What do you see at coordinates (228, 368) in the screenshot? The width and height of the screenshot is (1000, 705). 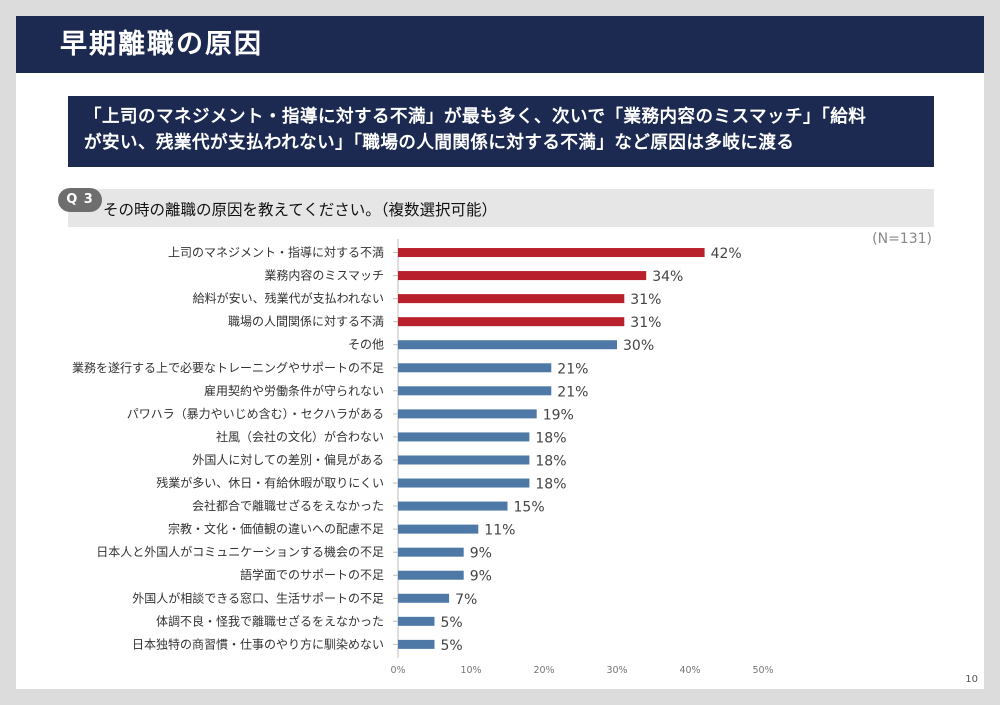 I see `category-label: 業務を遂行する上で必要なトレーニングやサポートの不足` at bounding box center [228, 368].